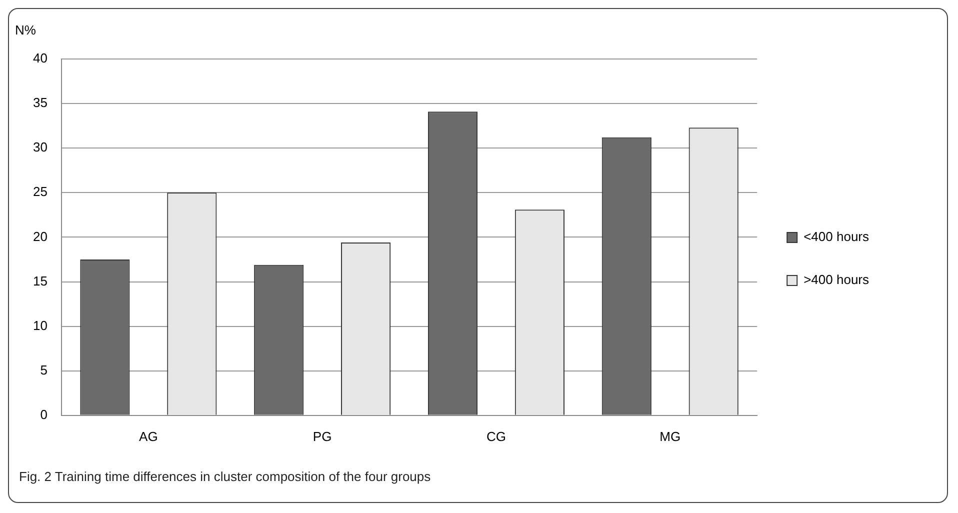 The height and width of the screenshot is (513, 958). Describe the element at coordinates (40, 102) in the screenshot. I see `y-tick-label: 35` at that location.